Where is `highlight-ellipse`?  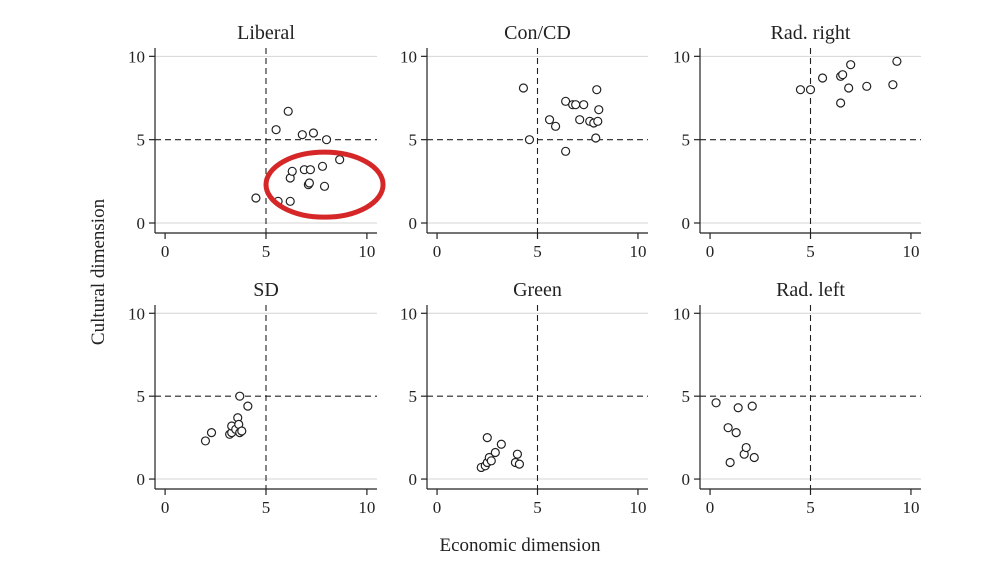
highlight-ellipse is located at coordinates (324, 184).